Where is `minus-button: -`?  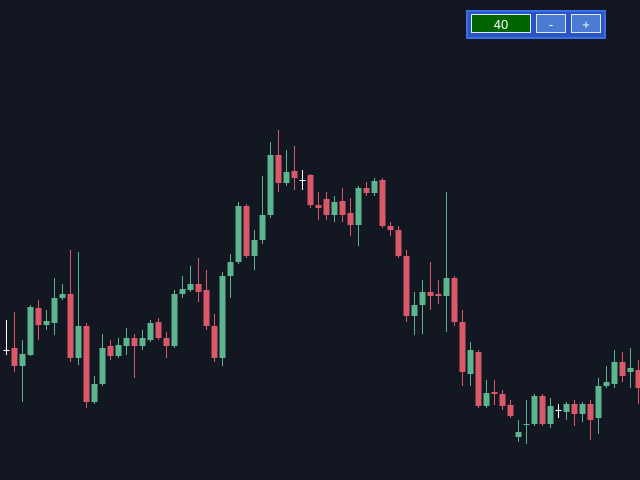 minus-button: - is located at coordinates (551, 23).